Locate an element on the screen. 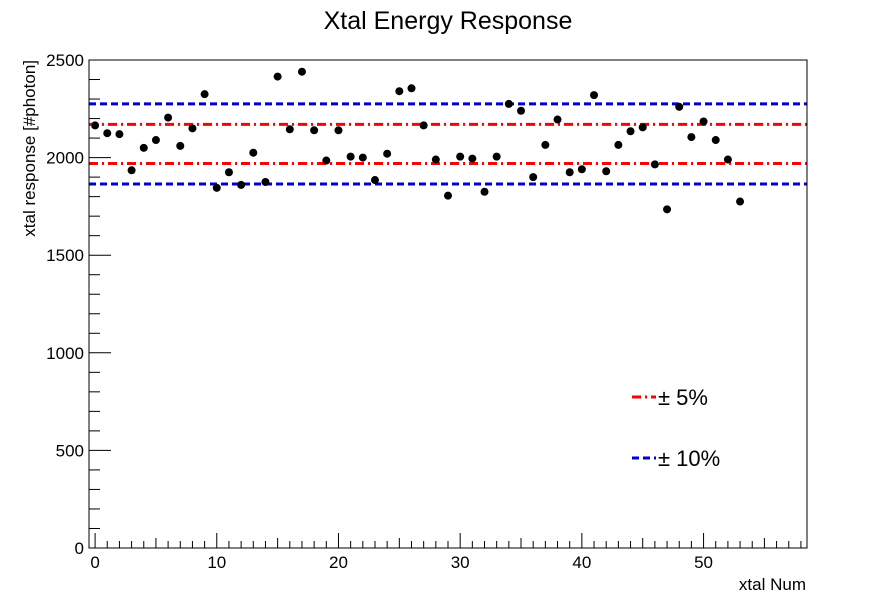  x-tick-label: 0 is located at coordinates (94, 562).